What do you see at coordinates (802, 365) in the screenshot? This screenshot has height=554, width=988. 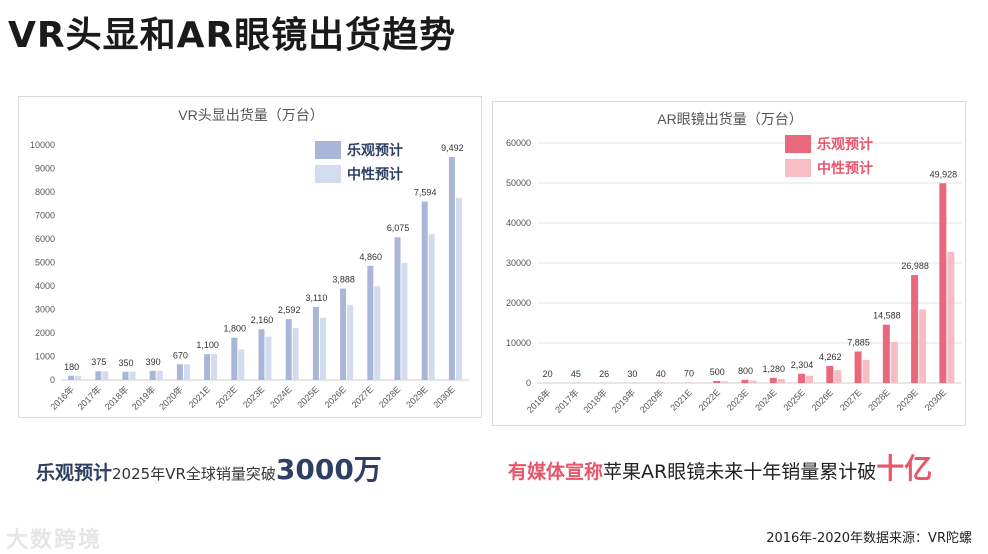 I see `data-label: 2,304` at bounding box center [802, 365].